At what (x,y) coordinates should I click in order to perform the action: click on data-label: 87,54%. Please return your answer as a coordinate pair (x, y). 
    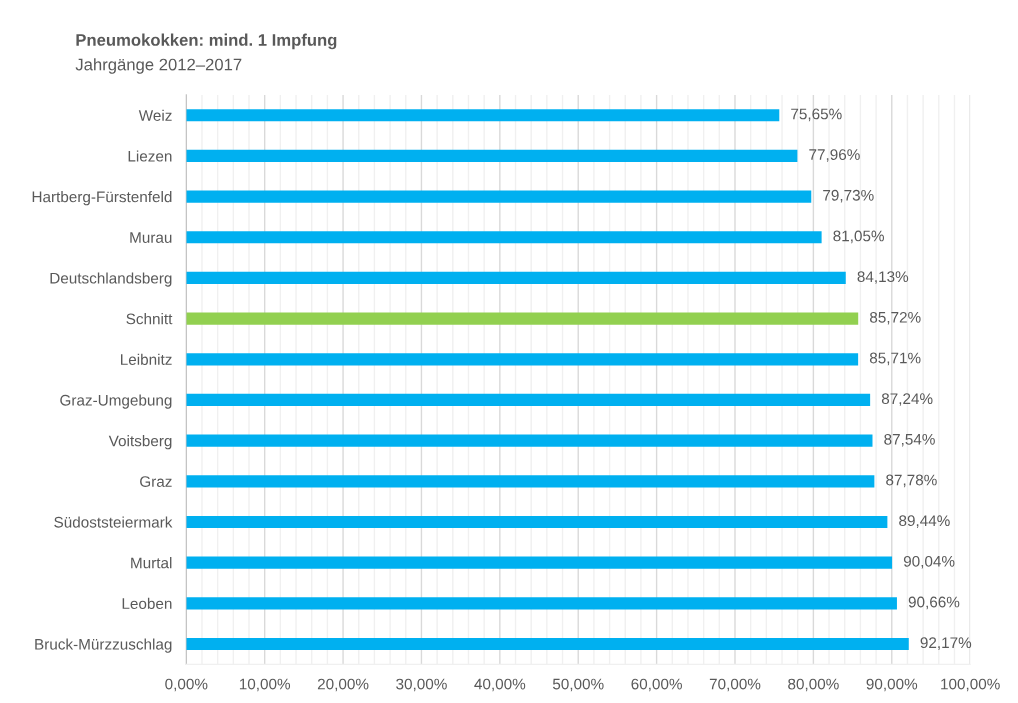
    Looking at the image, I should click on (909, 440).